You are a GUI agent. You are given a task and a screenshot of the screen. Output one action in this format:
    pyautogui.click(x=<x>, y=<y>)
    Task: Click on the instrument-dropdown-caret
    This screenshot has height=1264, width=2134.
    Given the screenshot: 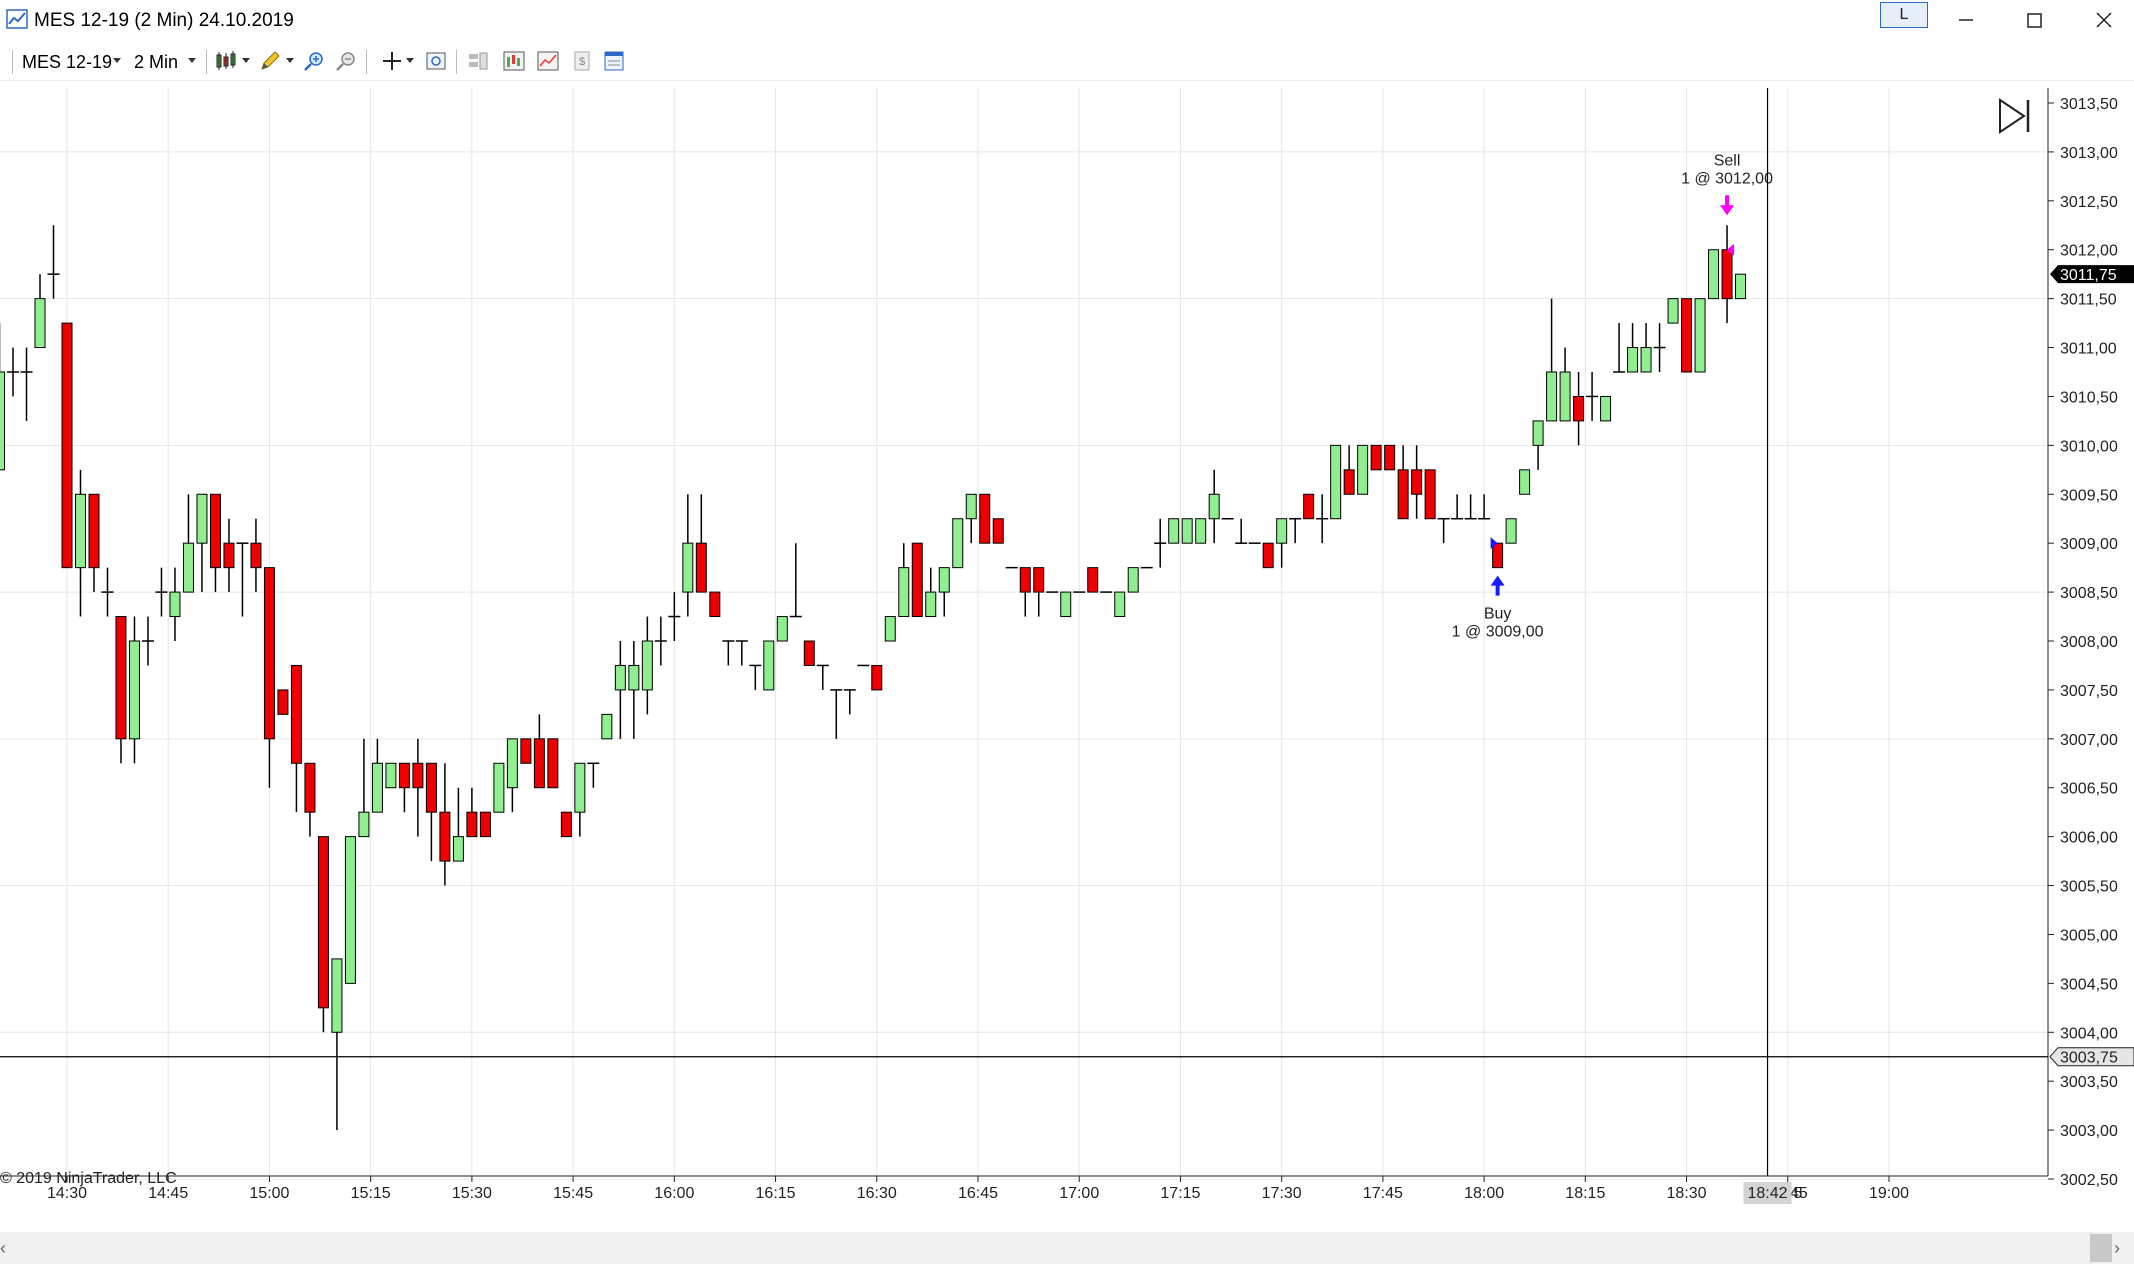 What is the action you would take?
    pyautogui.click(x=117, y=60)
    